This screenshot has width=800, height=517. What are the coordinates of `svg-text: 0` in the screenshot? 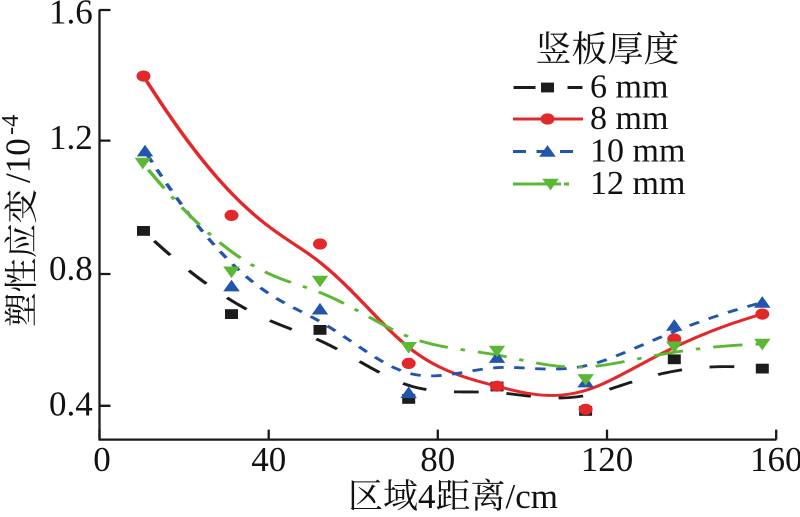 It's located at (102, 459).